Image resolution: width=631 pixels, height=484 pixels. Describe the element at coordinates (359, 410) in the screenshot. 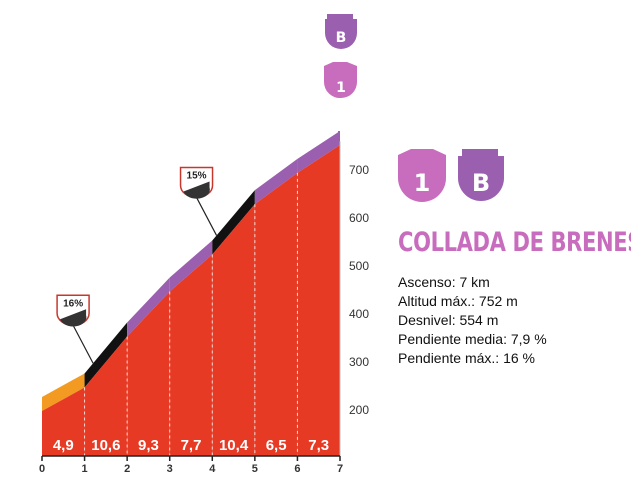

I see `y-tick-label: 200` at that location.